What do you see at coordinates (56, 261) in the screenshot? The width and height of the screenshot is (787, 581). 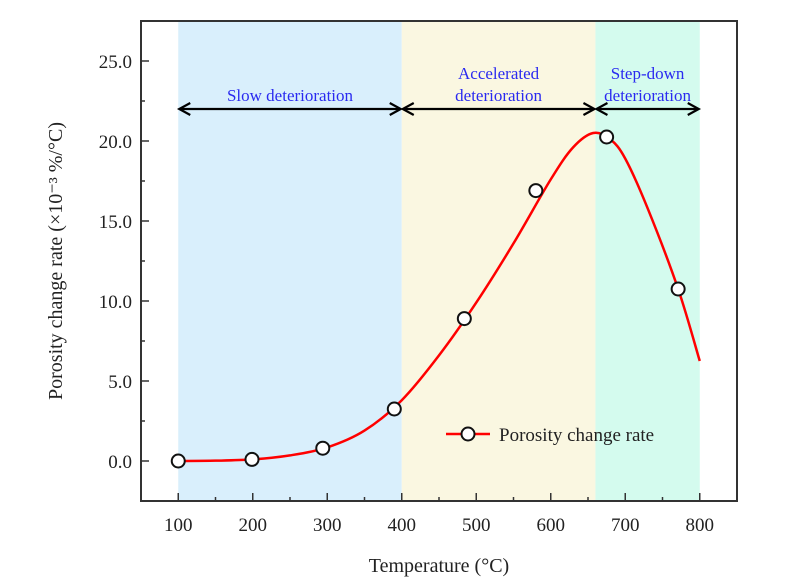 I see `y-axis-title: Porosity change rate (×10⁻³ %/°C)` at bounding box center [56, 261].